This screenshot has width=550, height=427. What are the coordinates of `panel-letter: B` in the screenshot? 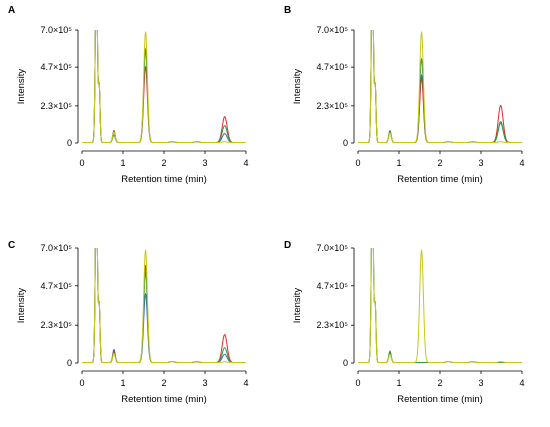 It's located at (287, 10).